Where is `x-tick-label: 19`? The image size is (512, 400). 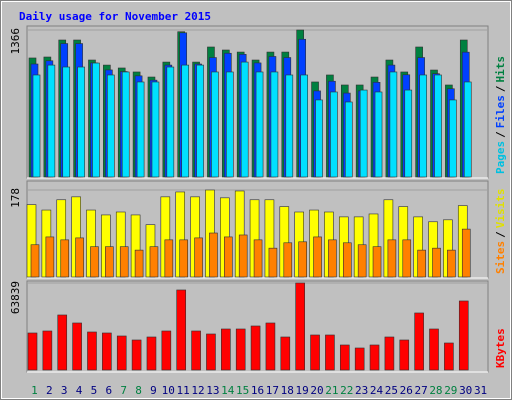
x-tick-label: 19 is located at coordinates (301, 390).